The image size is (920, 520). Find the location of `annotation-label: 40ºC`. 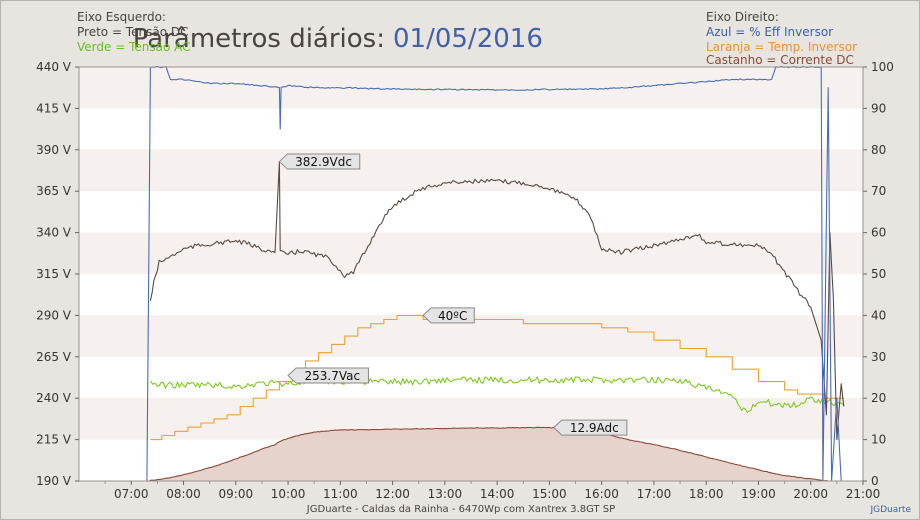

annotation-label: 40ºC is located at coordinates (452, 316).